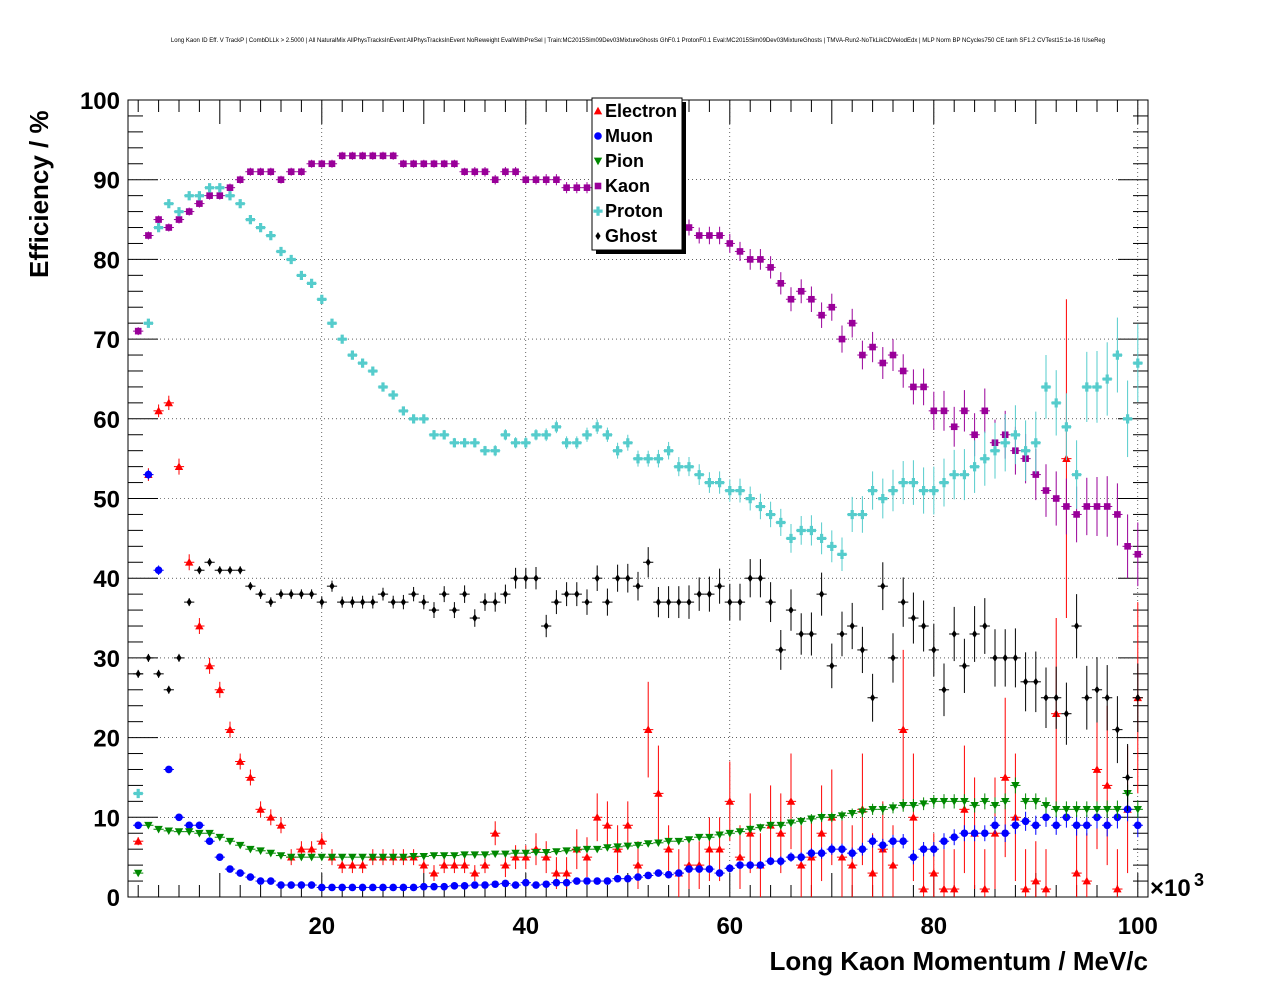 This screenshot has width=1276, height=996. Describe the element at coordinates (106, 260) in the screenshot. I see `y-tick-label: 80` at that location.